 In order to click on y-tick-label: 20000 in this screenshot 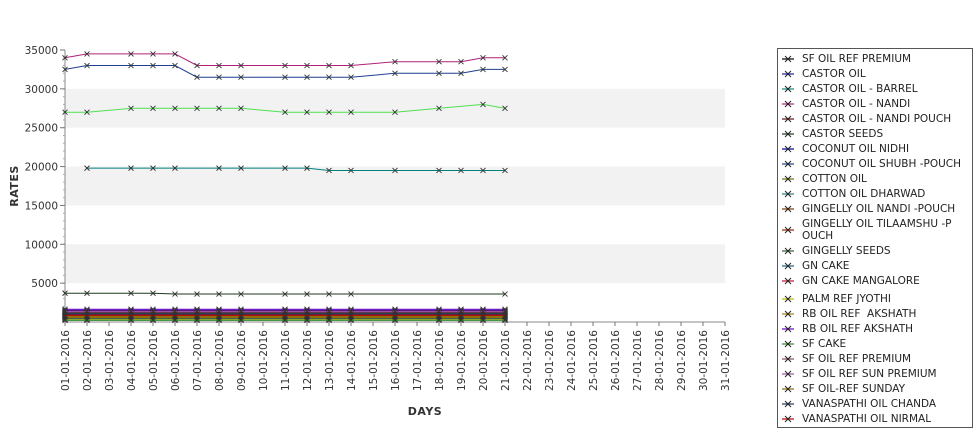, I will do `click(41, 168)`.